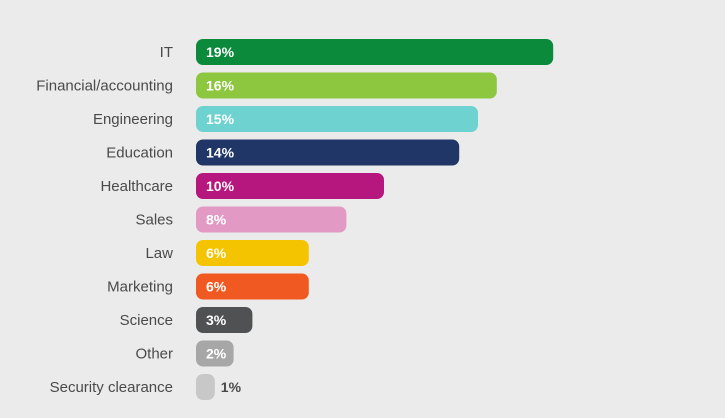 Image resolution: width=725 pixels, height=418 pixels. Describe the element at coordinates (146, 320) in the screenshot. I see `category-label: Science` at that location.